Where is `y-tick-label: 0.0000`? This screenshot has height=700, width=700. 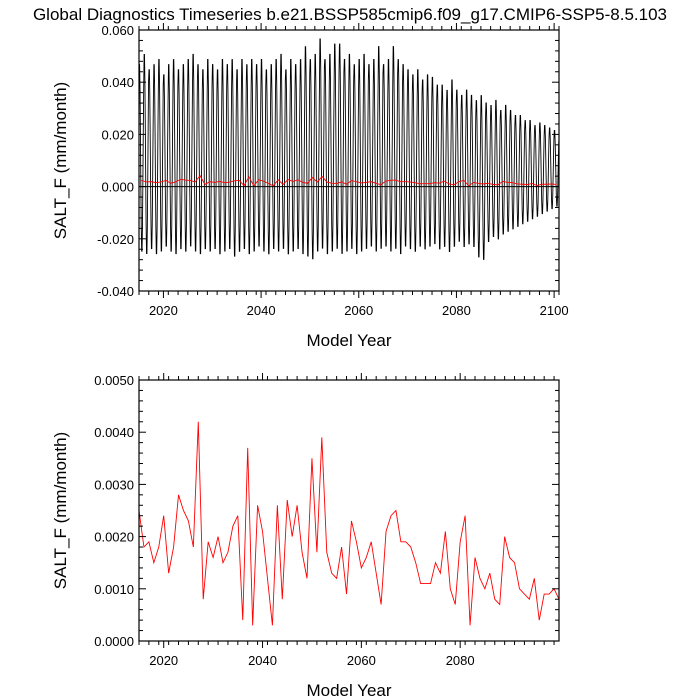
y-tick-label: 0.0000 is located at coordinates (114, 641).